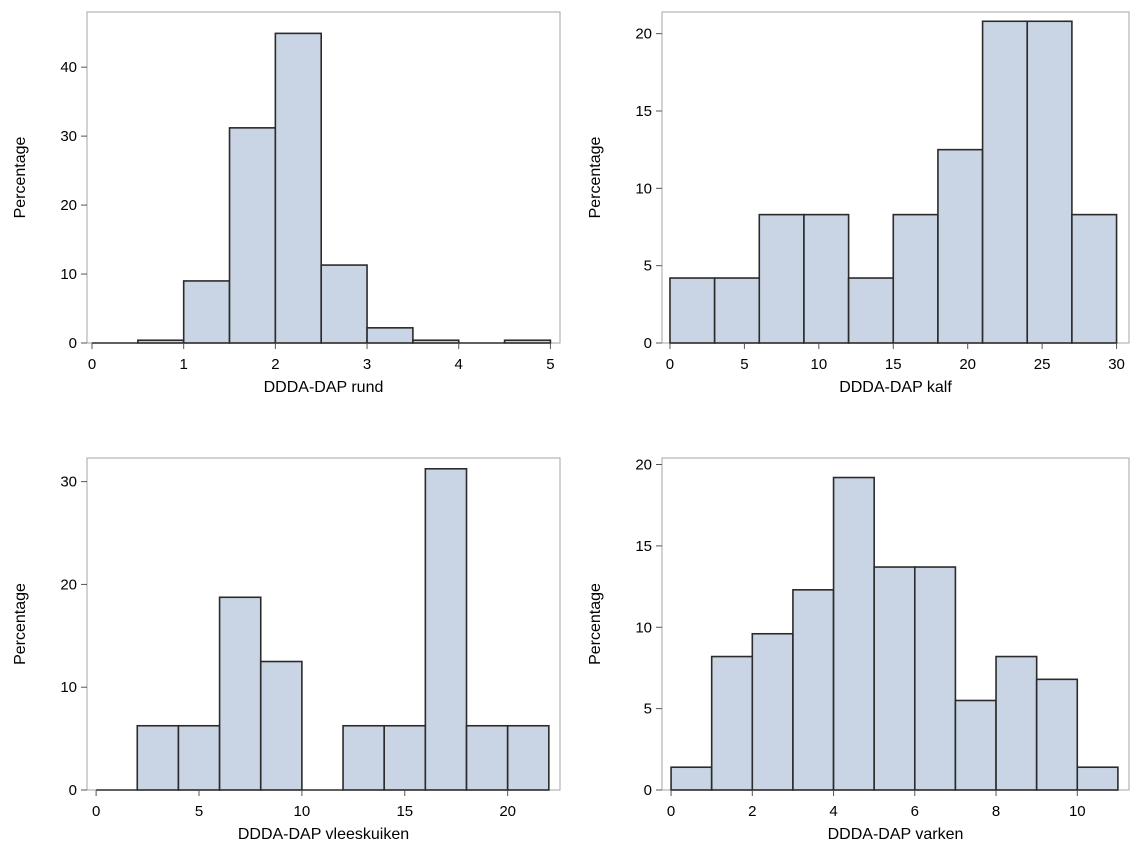 The width and height of the screenshot is (1139, 866). I want to click on x-tick-label: 8, so click(996, 811).